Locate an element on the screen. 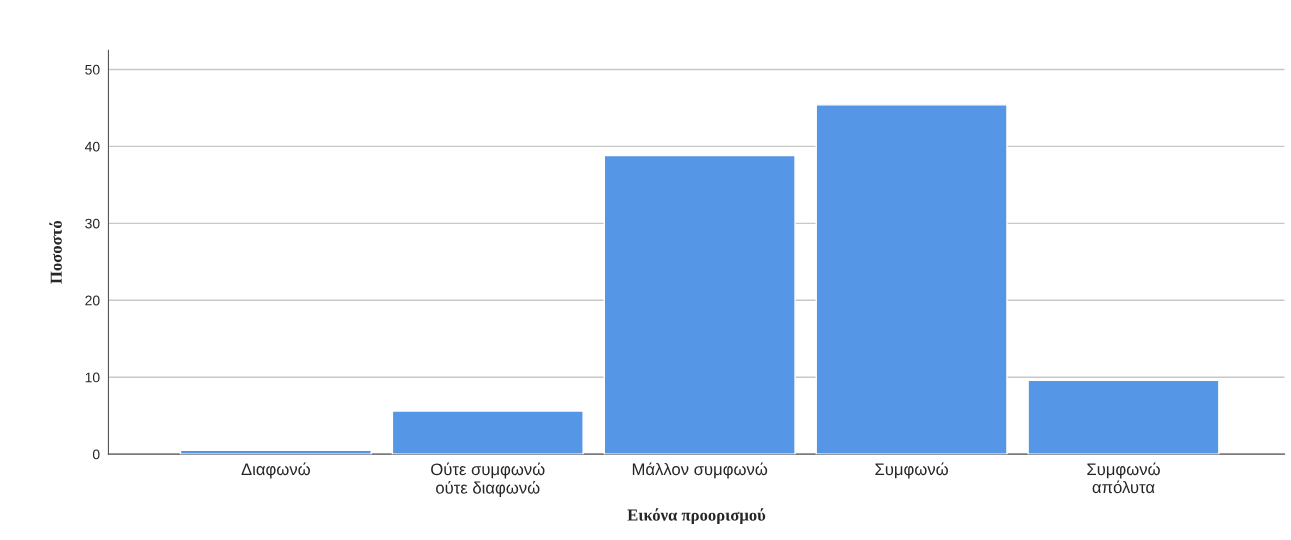  y-tick-label: 20 is located at coordinates (92, 300).